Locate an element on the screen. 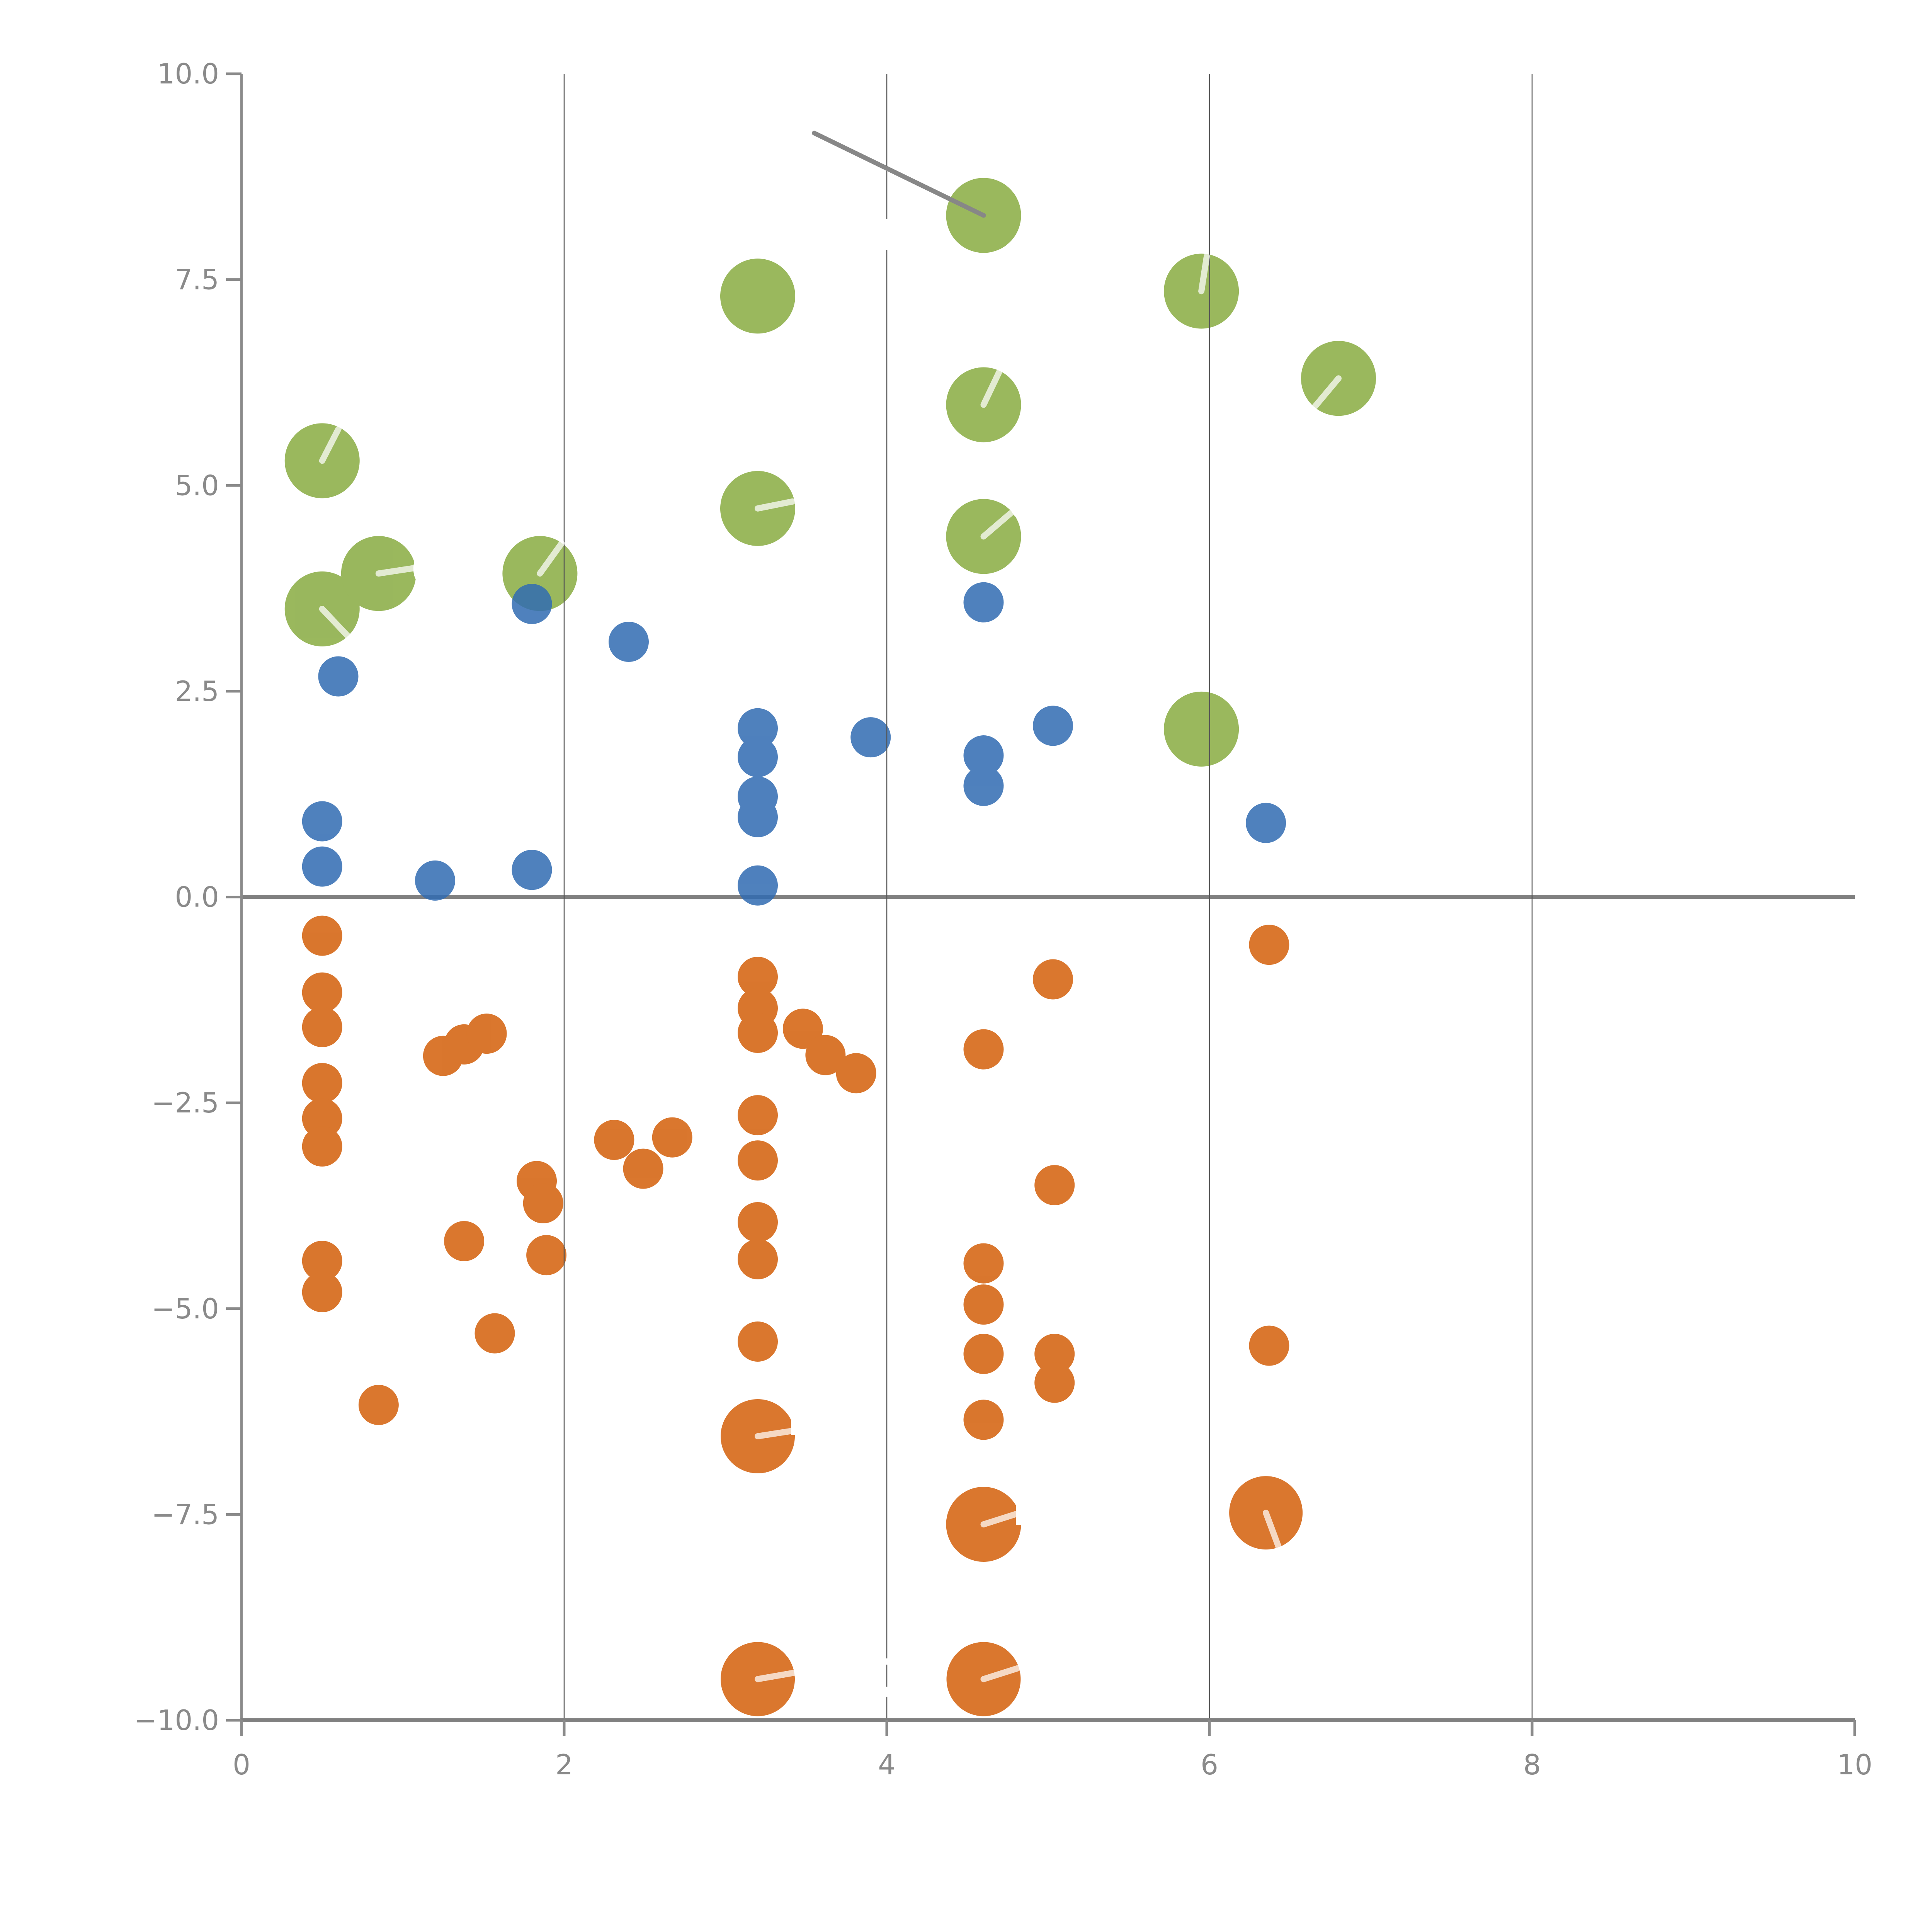 The width and height of the screenshot is (1932, 1932). y-tick-label: −10.0 is located at coordinates (176, 1720).